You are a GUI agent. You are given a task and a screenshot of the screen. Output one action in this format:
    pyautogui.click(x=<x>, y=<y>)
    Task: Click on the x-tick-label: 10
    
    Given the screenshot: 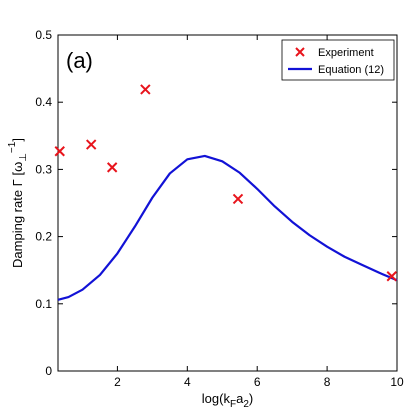 What is the action you would take?
    pyautogui.click(x=397, y=382)
    